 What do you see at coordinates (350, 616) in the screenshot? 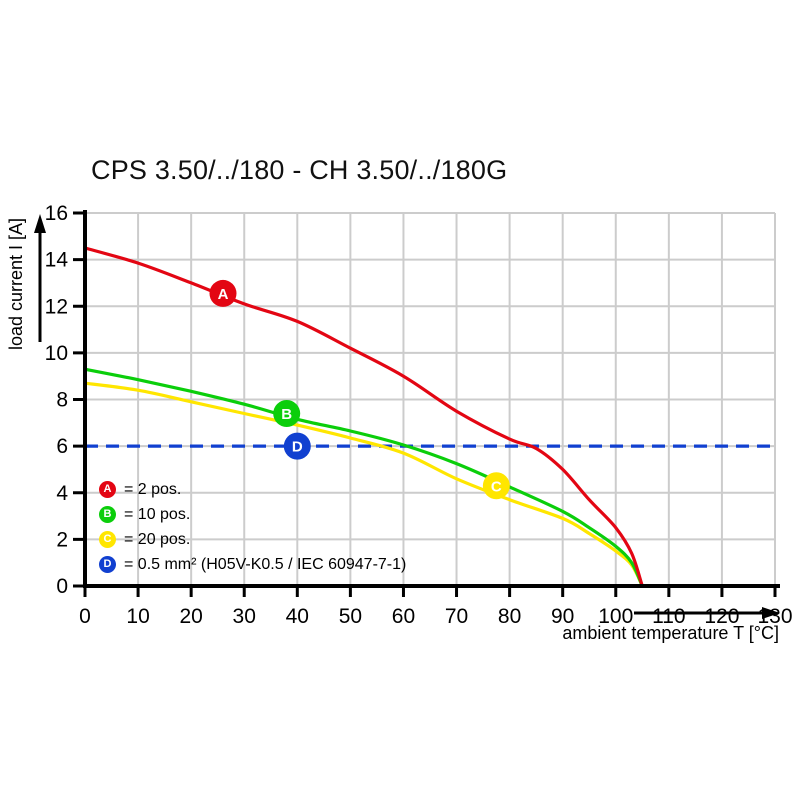
I see `x-tick-label: 50` at bounding box center [350, 616].